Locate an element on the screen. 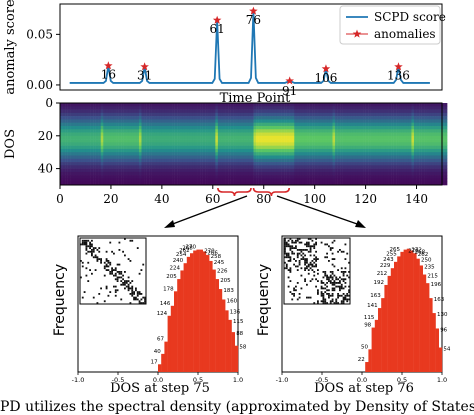 The image size is (474, 415). score-y-tick-label: 0.05 is located at coordinates (39, 34).